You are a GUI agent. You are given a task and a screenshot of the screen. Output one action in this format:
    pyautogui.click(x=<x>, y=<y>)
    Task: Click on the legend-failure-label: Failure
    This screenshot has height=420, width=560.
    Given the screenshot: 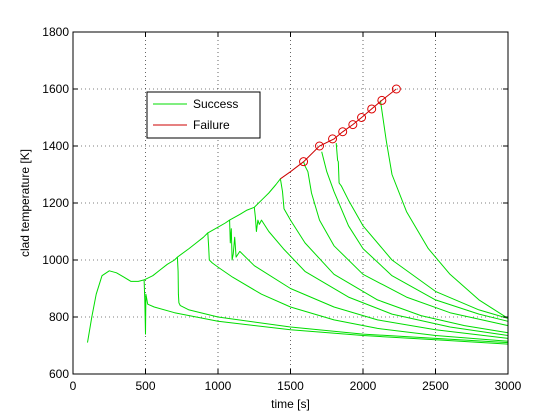 What is the action you would take?
    pyautogui.click(x=211, y=125)
    